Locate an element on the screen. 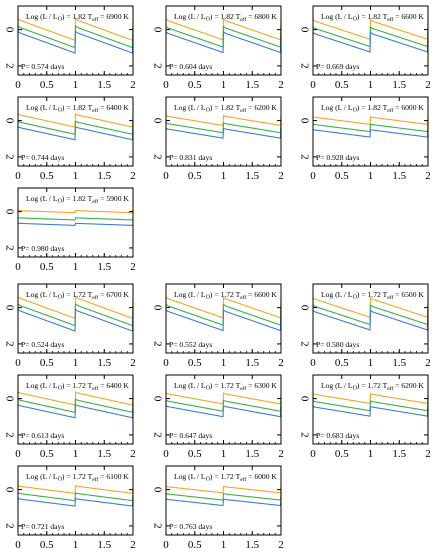 Image resolution: width=436 pixels, height=552 pixels. panel-title: Log (L / LO) = 1.82 Teff = 5900 K is located at coordinates (77, 199).